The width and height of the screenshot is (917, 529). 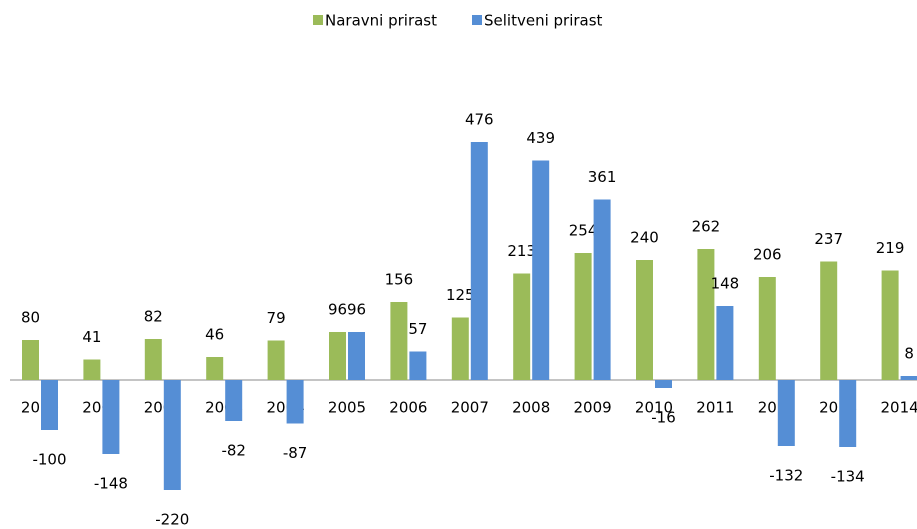 I want to click on x-tick-label: 2011, so click(x=715, y=408).